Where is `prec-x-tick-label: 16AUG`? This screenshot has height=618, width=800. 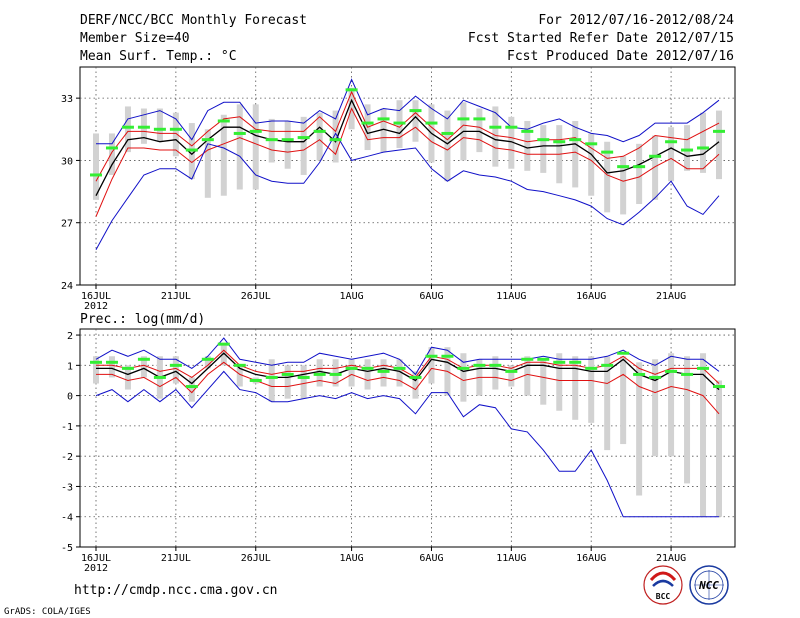
prec-x-tick-label: 16AUG is located at coordinates (591, 558).